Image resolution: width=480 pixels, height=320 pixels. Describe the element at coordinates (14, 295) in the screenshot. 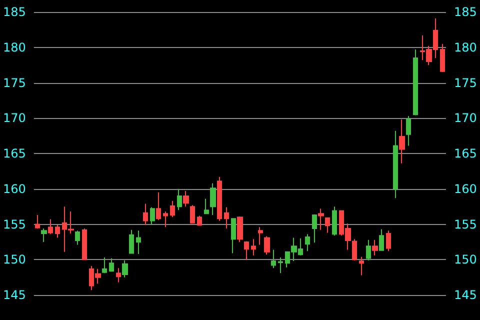

I see `y2-tick-label: 145` at that location.